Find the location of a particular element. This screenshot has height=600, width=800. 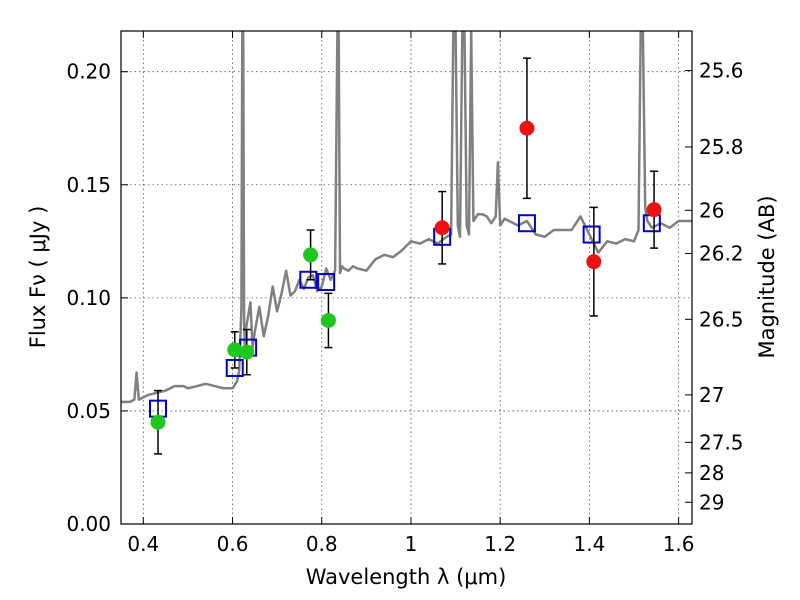

magnitude-tick-label: 26.2 is located at coordinates (721, 254).